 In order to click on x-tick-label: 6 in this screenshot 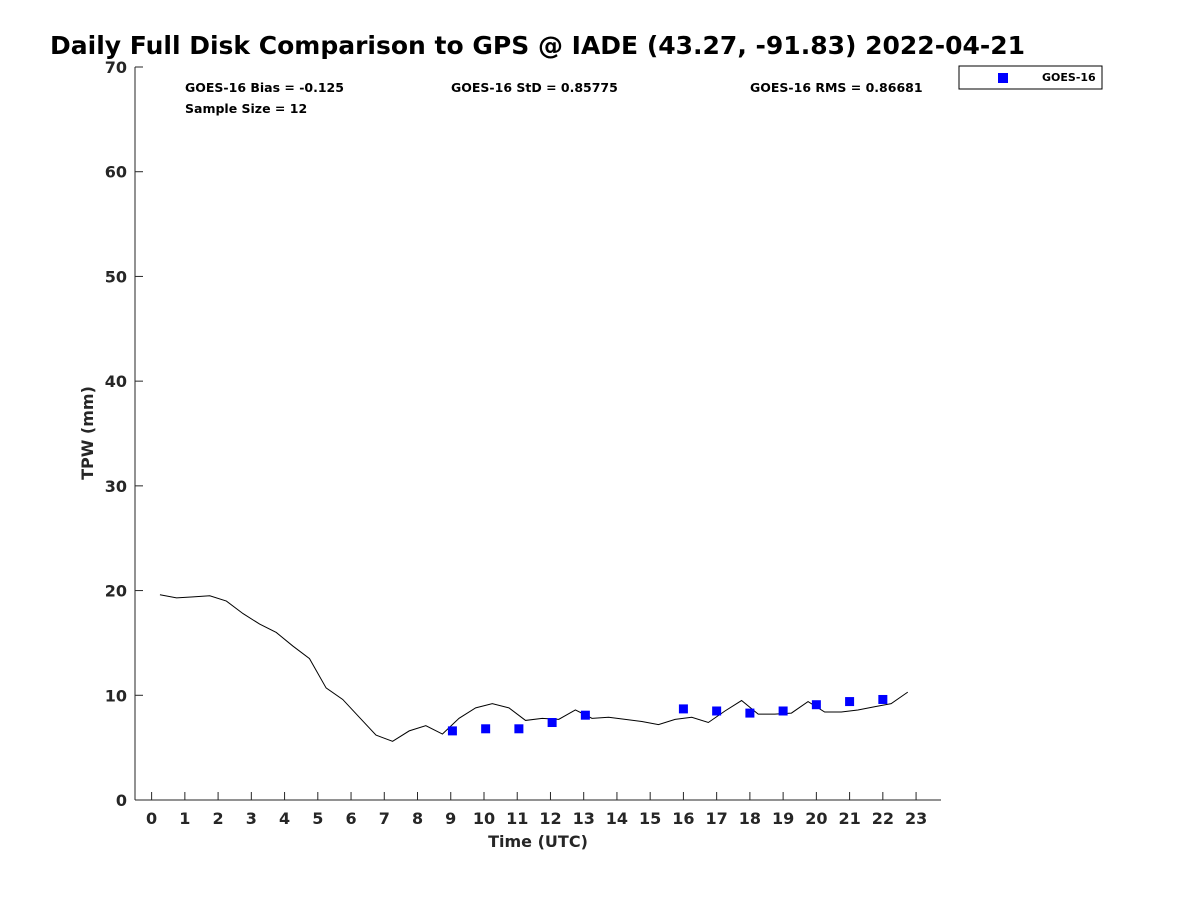, I will do `click(350, 818)`.